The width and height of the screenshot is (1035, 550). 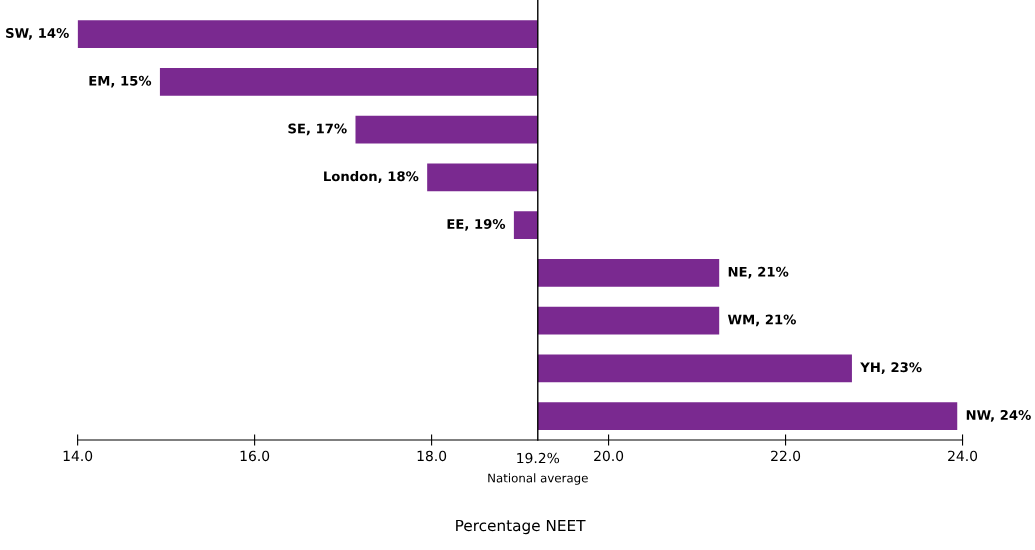 What do you see at coordinates (476, 224) in the screenshot?
I see `data-label: EE, 19%` at bounding box center [476, 224].